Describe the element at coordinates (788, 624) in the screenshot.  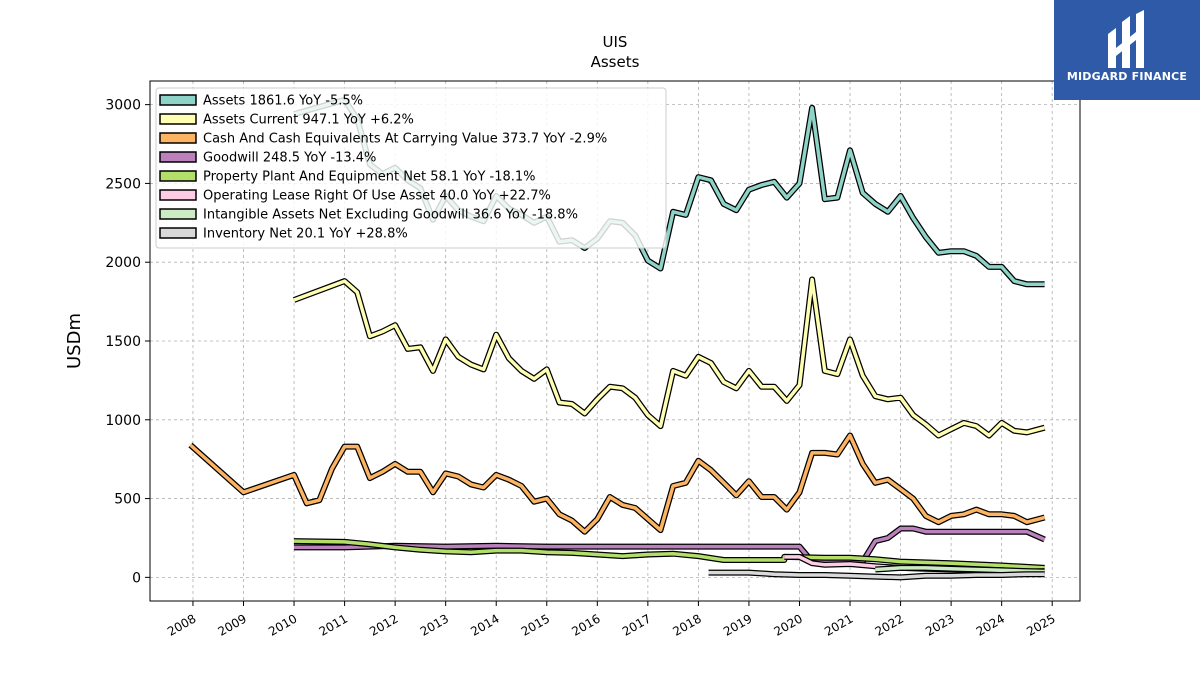
I see `x-tick-label: 2020` at that location.